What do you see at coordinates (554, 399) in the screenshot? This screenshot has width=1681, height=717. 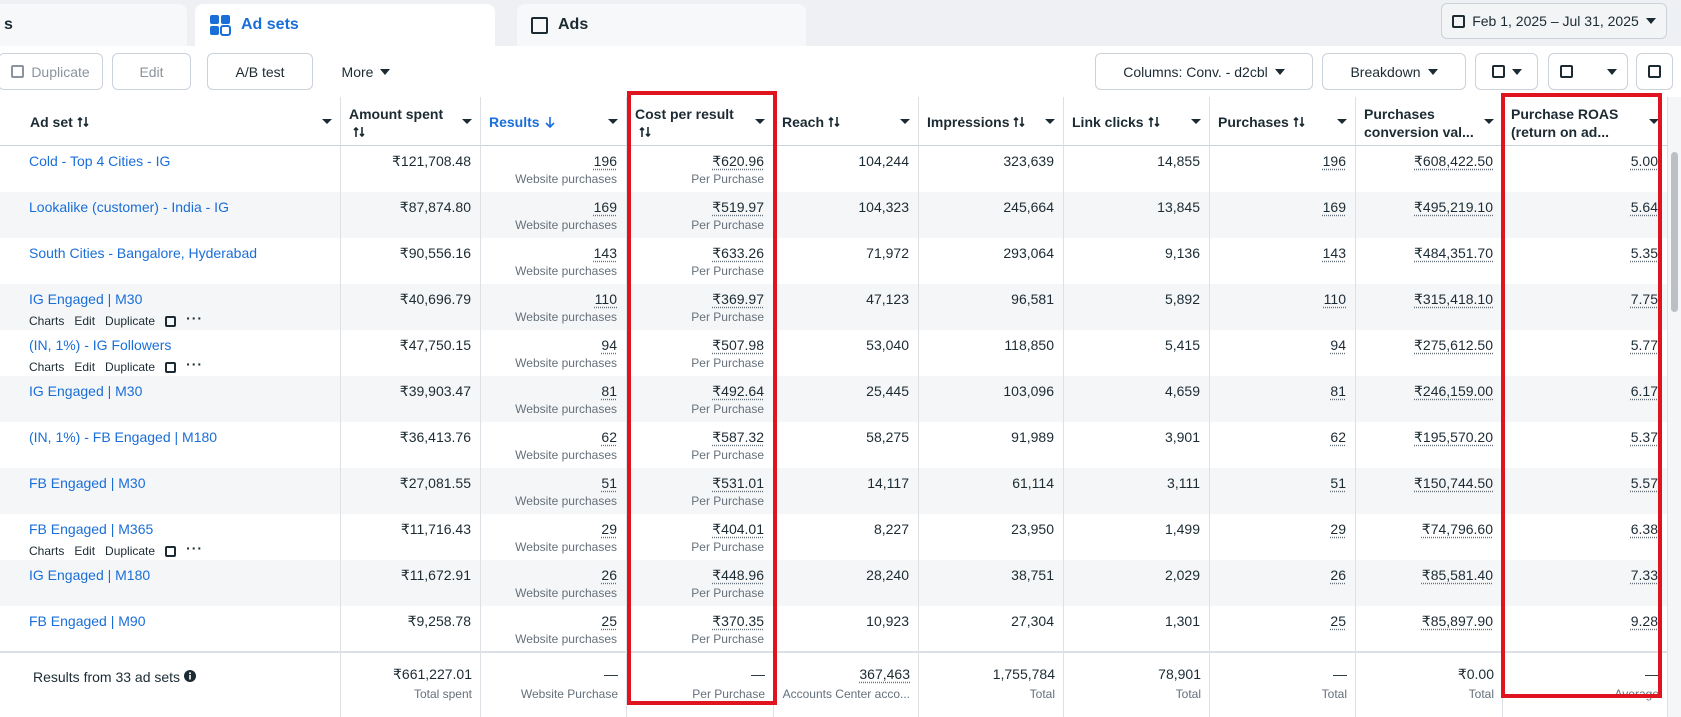 I see `table-cell: 81 Website purchases` at bounding box center [554, 399].